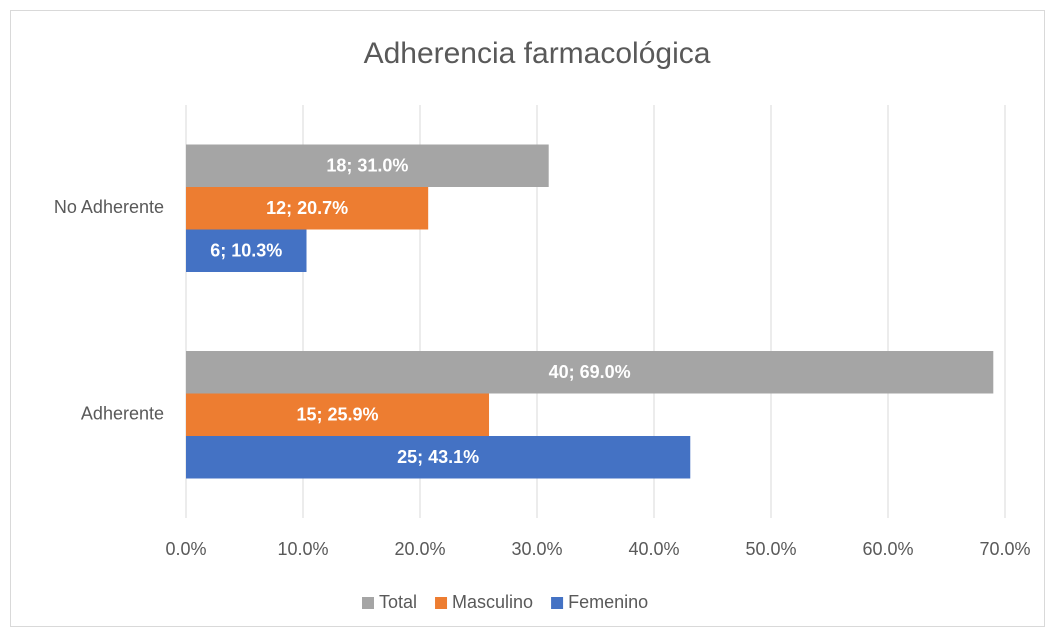  What do you see at coordinates (653, 549) in the screenshot?
I see `x-tick-label: 40.0%` at bounding box center [653, 549].